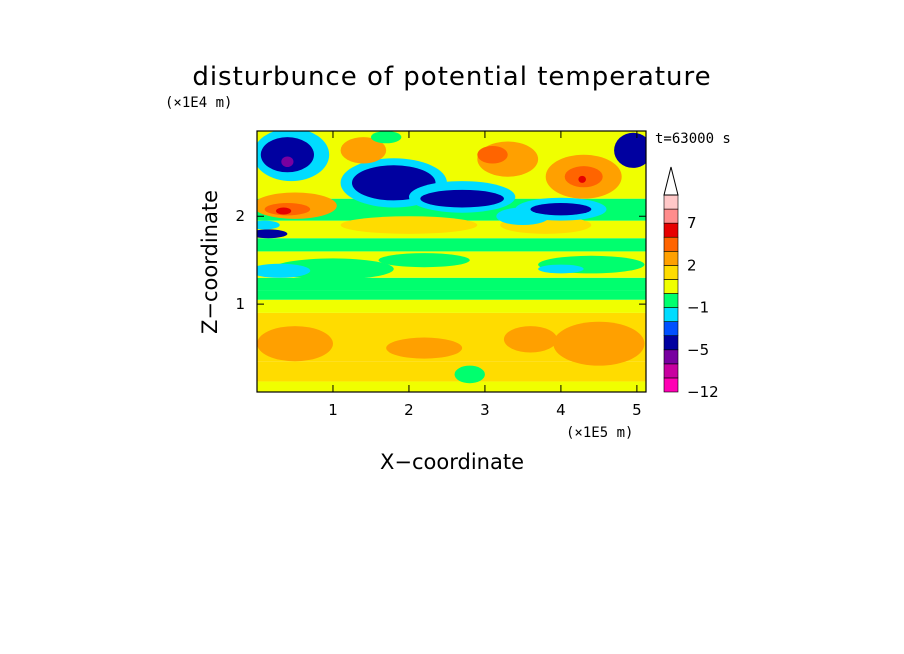 The height and width of the screenshot is (654, 904). I want to click on x-tick-label: 5, so click(637, 410).